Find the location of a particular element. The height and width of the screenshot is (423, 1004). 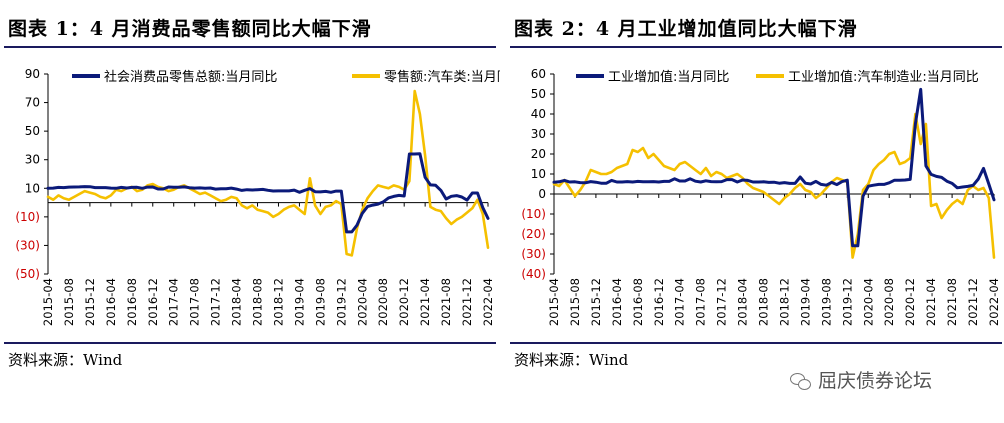

y-tick-label: 90 is located at coordinates (32, 74).